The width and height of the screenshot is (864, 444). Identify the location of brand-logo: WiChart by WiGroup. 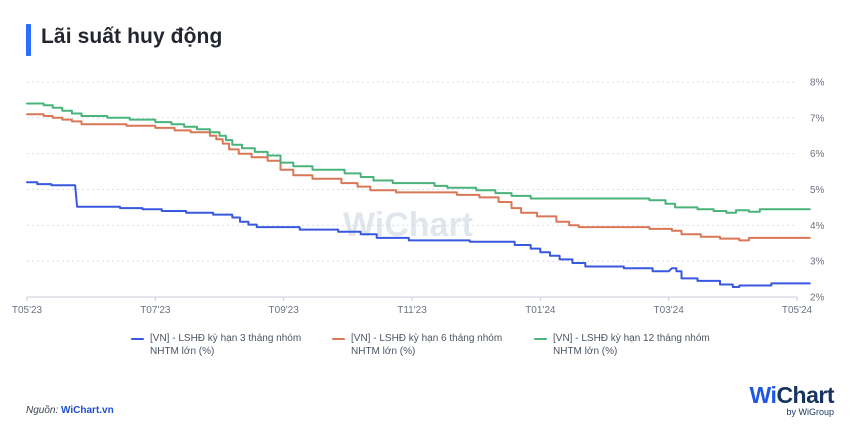
(792, 399).